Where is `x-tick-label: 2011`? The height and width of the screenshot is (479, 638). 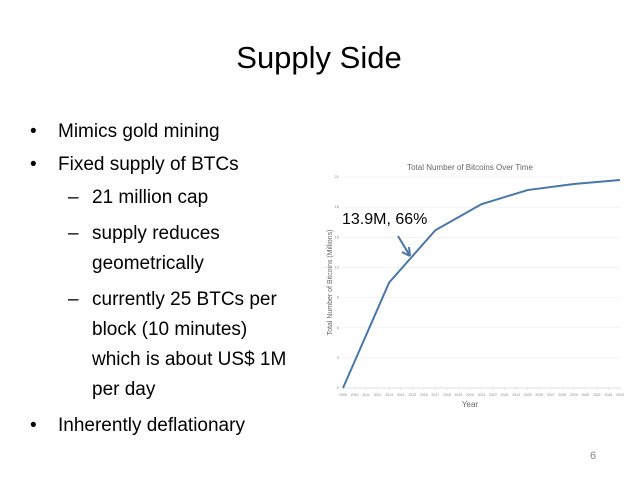 x-tick-label: 2011 is located at coordinates (366, 395).